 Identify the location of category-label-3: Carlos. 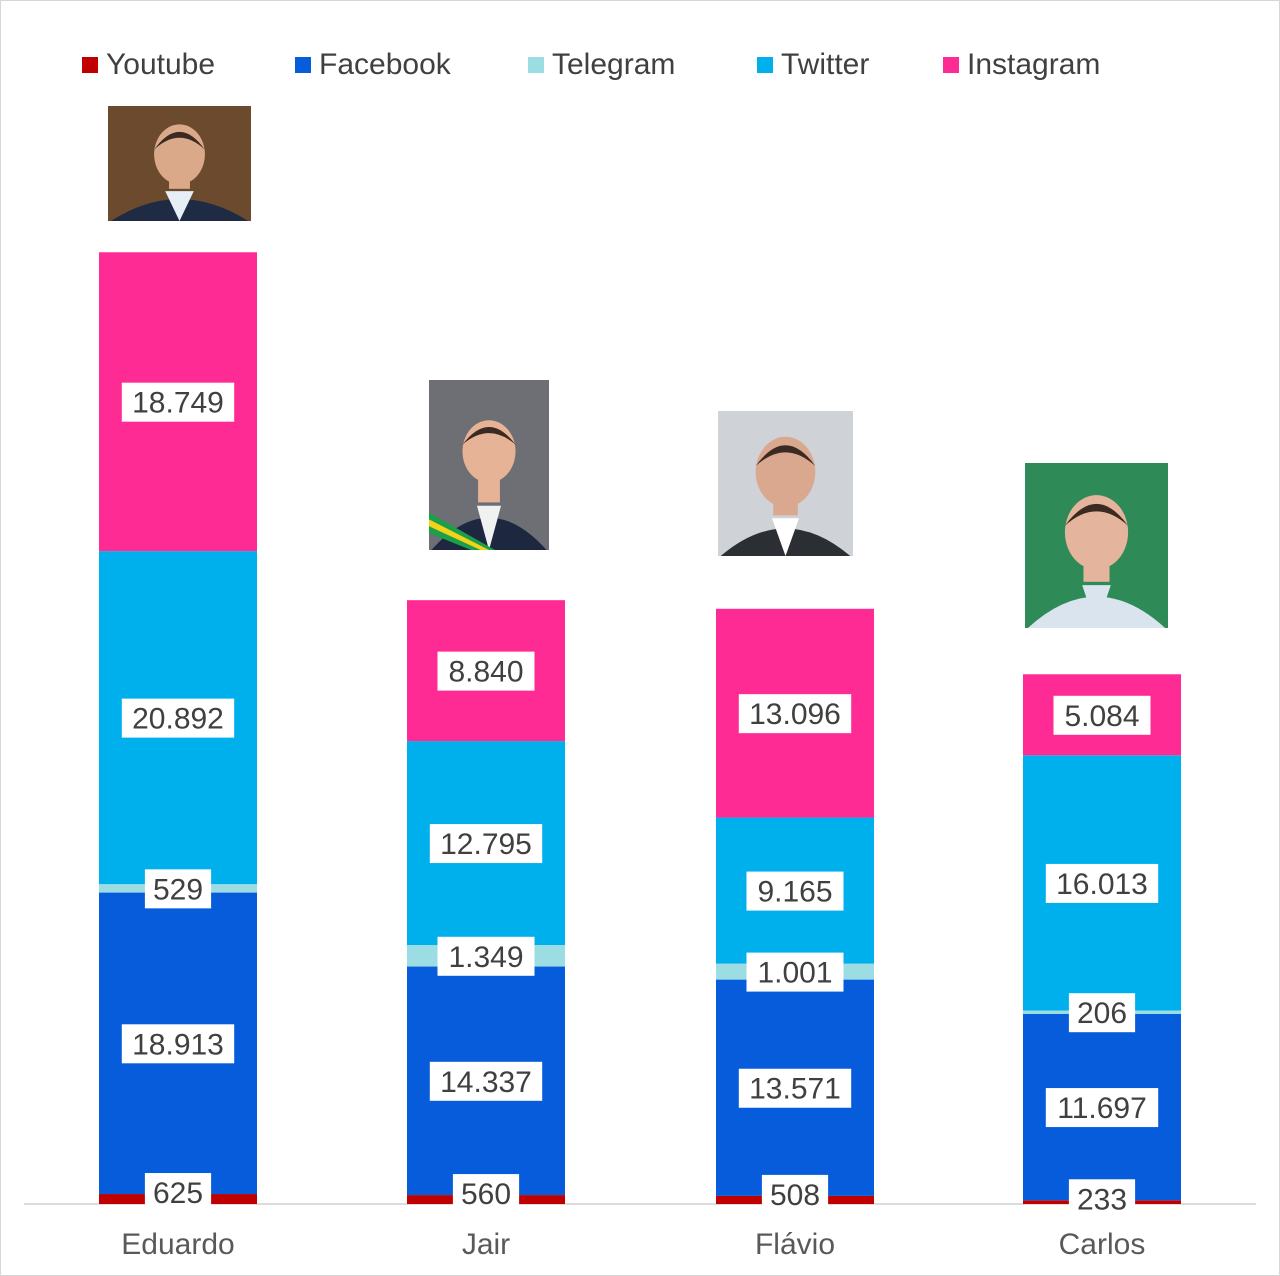
(1102, 1244).